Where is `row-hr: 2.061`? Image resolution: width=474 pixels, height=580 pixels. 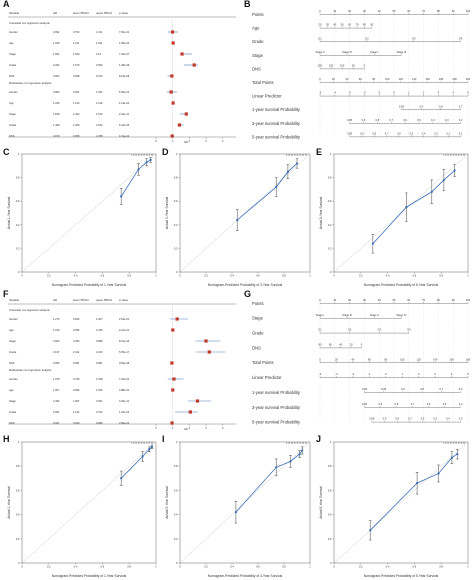 row-hr: 2.061 is located at coordinates (56, 412).